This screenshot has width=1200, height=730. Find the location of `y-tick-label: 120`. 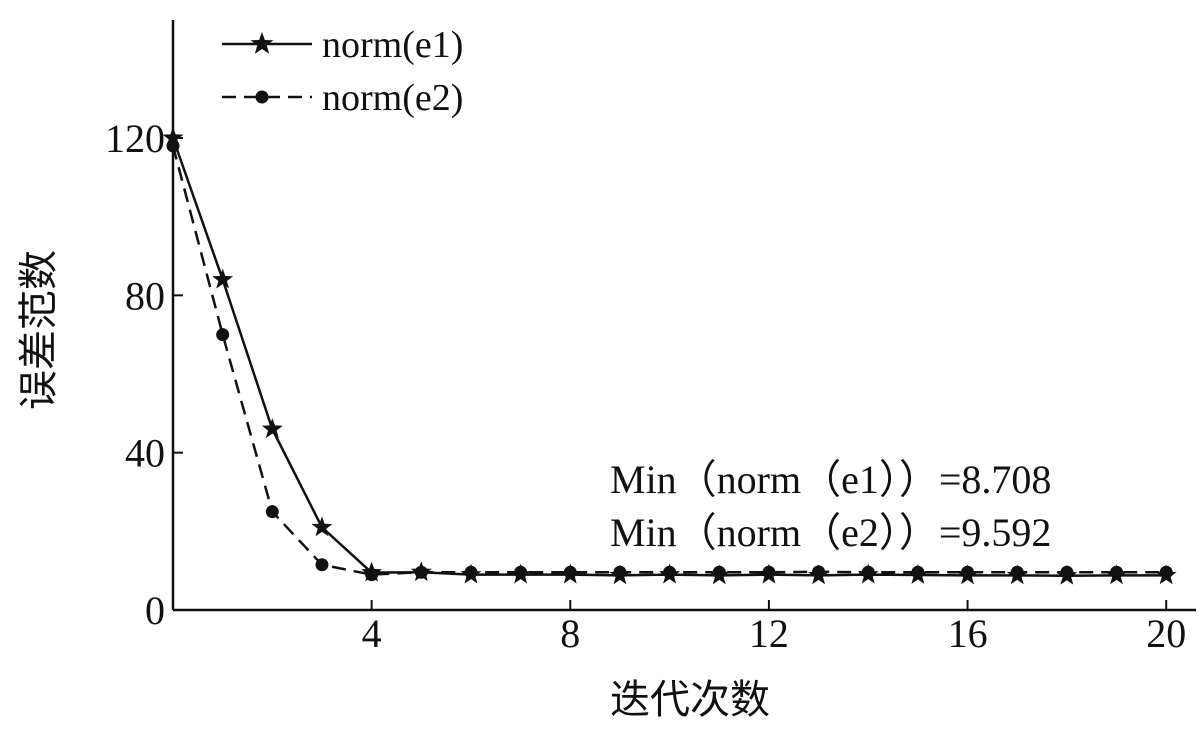

y-tick-label: 120 is located at coordinates (135, 138).